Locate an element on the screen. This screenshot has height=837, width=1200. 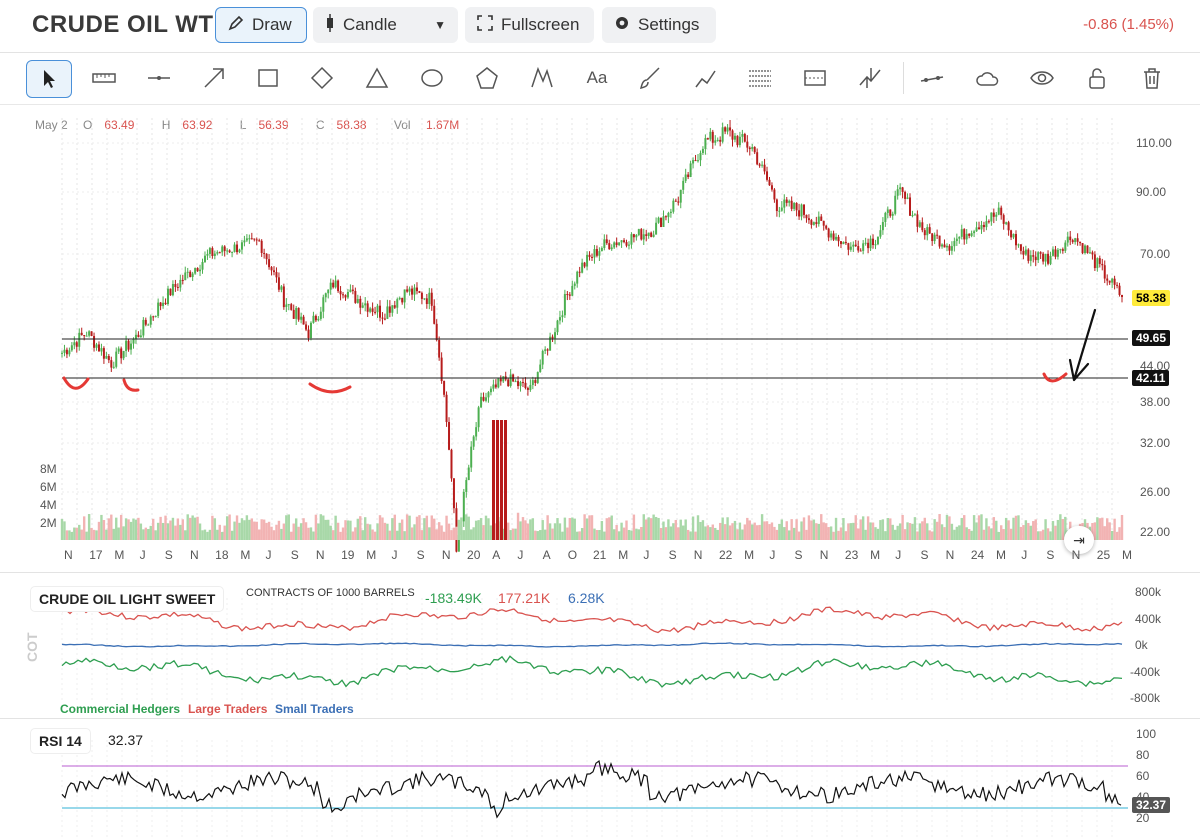
ruler-icon is located at coordinates (104, 78).